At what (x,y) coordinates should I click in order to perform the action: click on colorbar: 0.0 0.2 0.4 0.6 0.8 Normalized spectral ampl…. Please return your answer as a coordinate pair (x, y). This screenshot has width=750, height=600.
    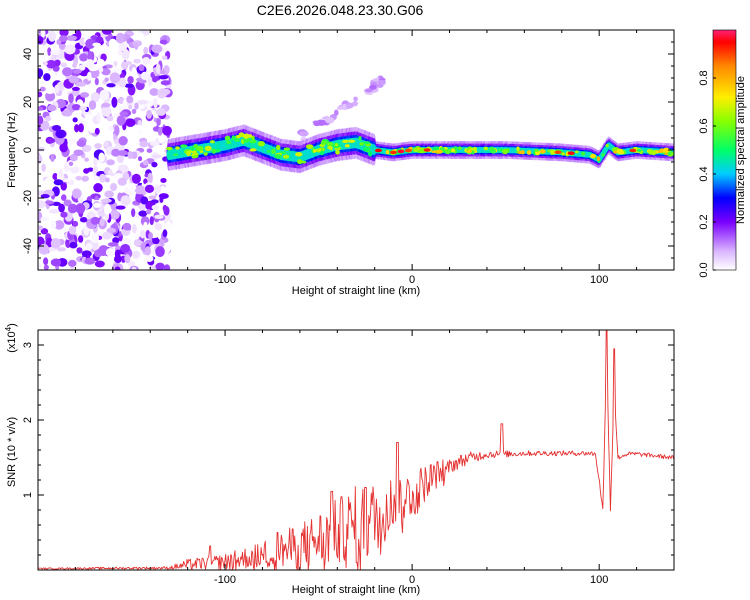
    Looking at the image, I should click on (722, 153).